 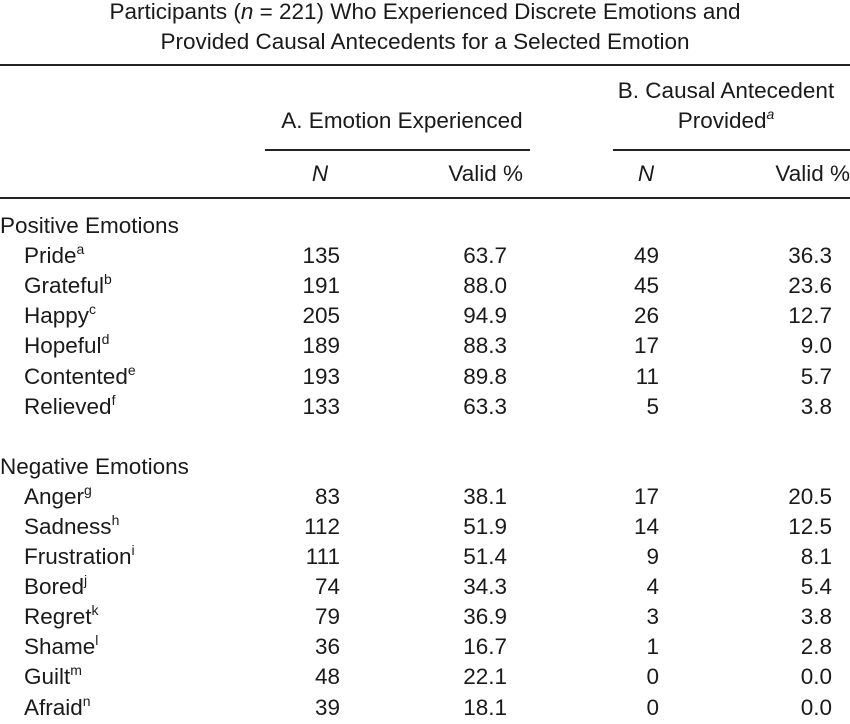 I want to click on row-label: Angerg, so click(x=58, y=497).